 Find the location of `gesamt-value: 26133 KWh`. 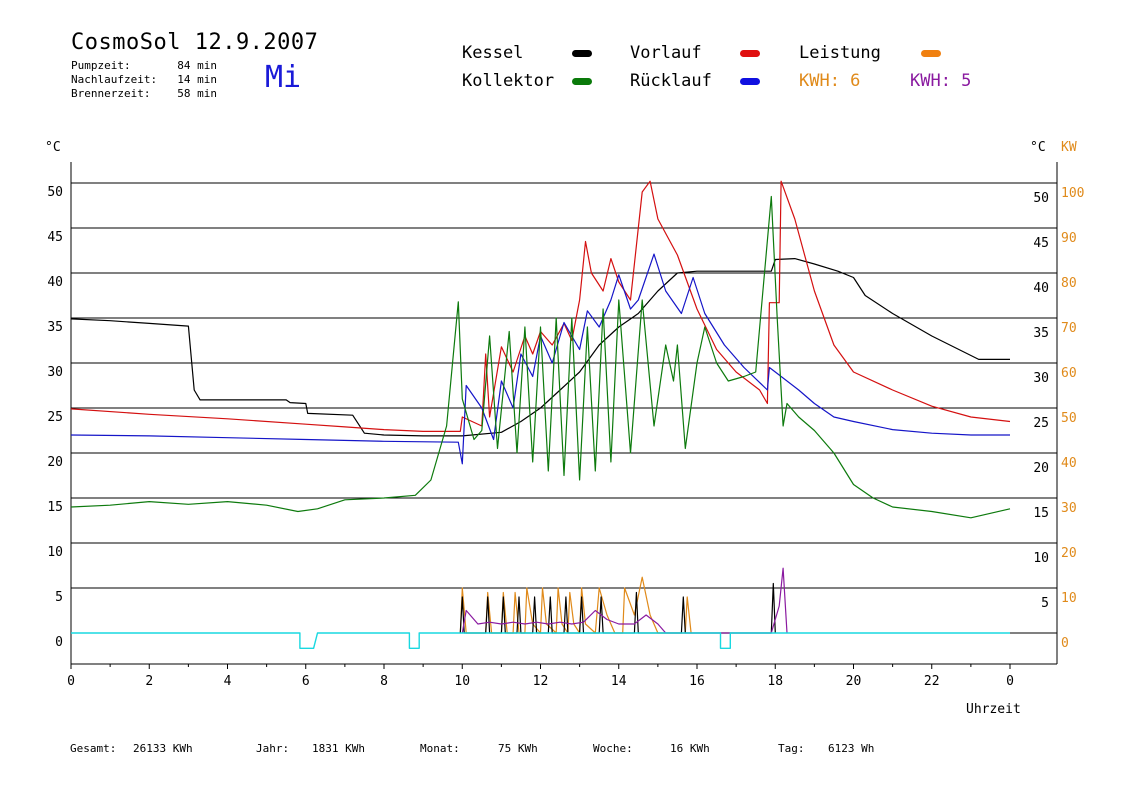

gesamt-value: 26133 KWh is located at coordinates (163, 748).